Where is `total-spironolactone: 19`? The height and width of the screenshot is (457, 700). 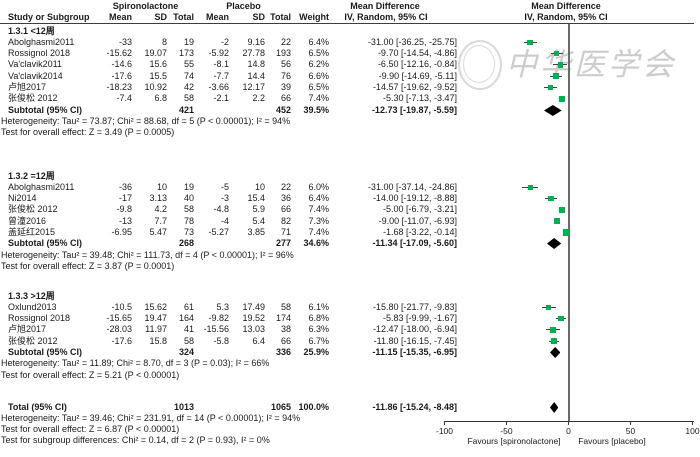 total-spironolactone: 19 is located at coordinates (188, 41).